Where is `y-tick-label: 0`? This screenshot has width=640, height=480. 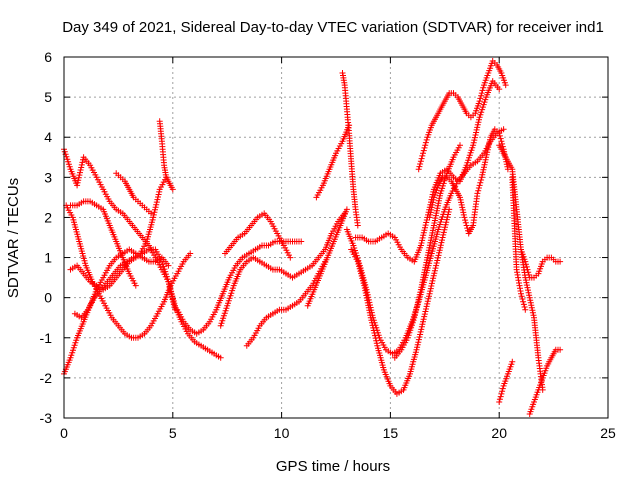
y-tick-label: 0 is located at coordinates (48, 298).